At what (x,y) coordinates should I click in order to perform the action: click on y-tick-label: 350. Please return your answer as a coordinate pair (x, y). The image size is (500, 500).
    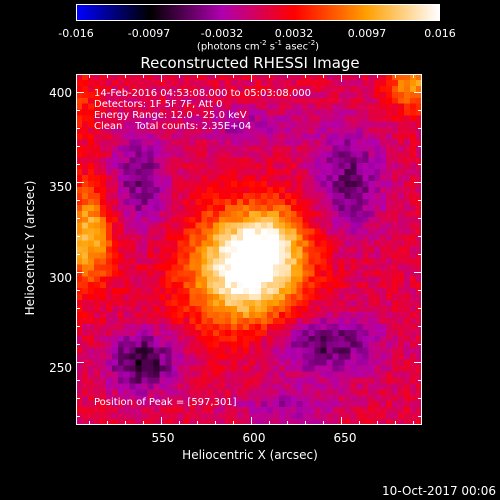
    Looking at the image, I should click on (60, 187).